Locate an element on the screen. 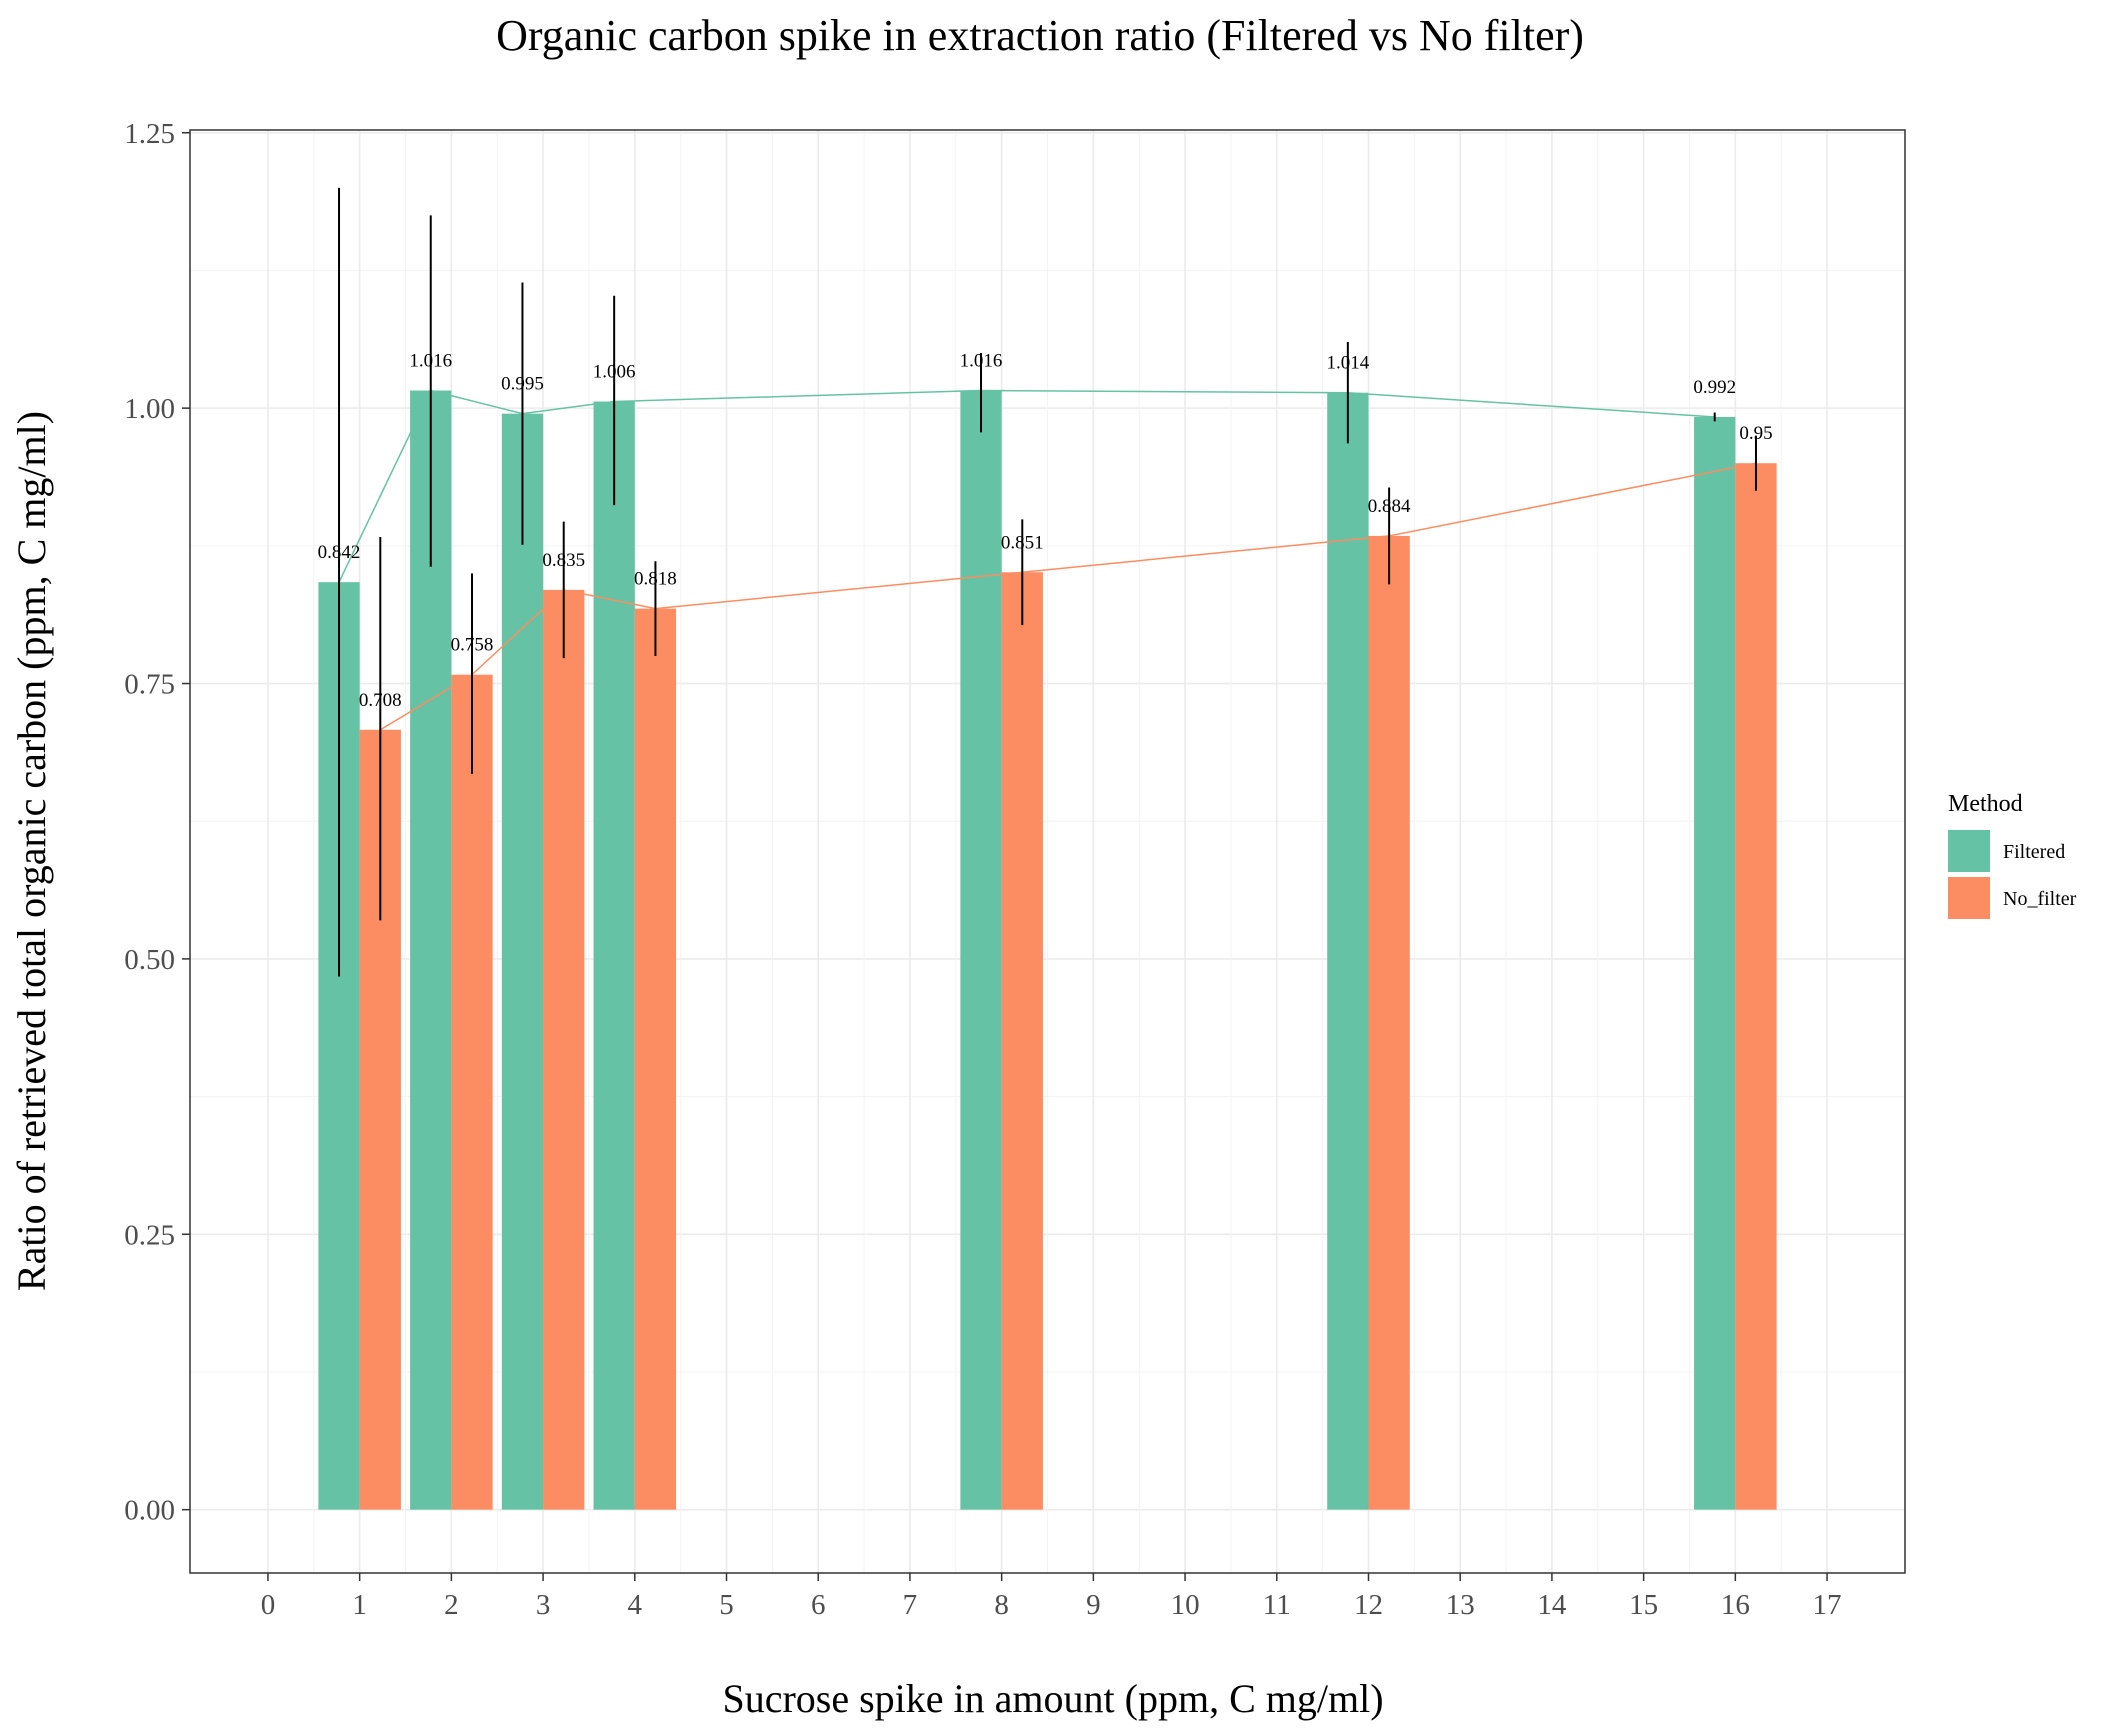  data-label-filtered-1: 0.842 is located at coordinates (339, 552).